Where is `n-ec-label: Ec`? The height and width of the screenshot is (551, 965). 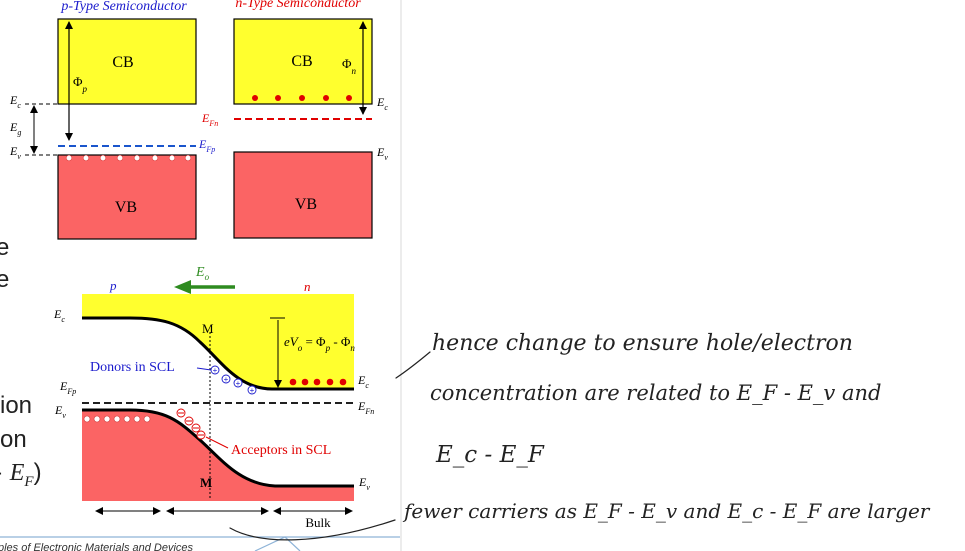 n-ec-label: Ec is located at coordinates (382, 103).